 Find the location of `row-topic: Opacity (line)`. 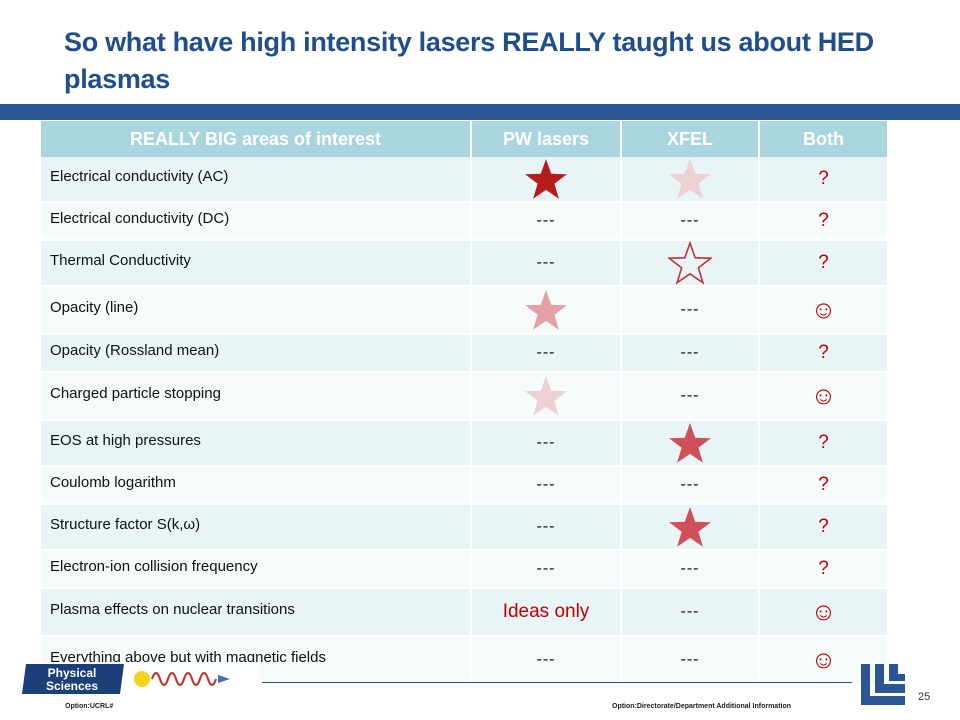

row-topic: Opacity (line) is located at coordinates (256, 310).